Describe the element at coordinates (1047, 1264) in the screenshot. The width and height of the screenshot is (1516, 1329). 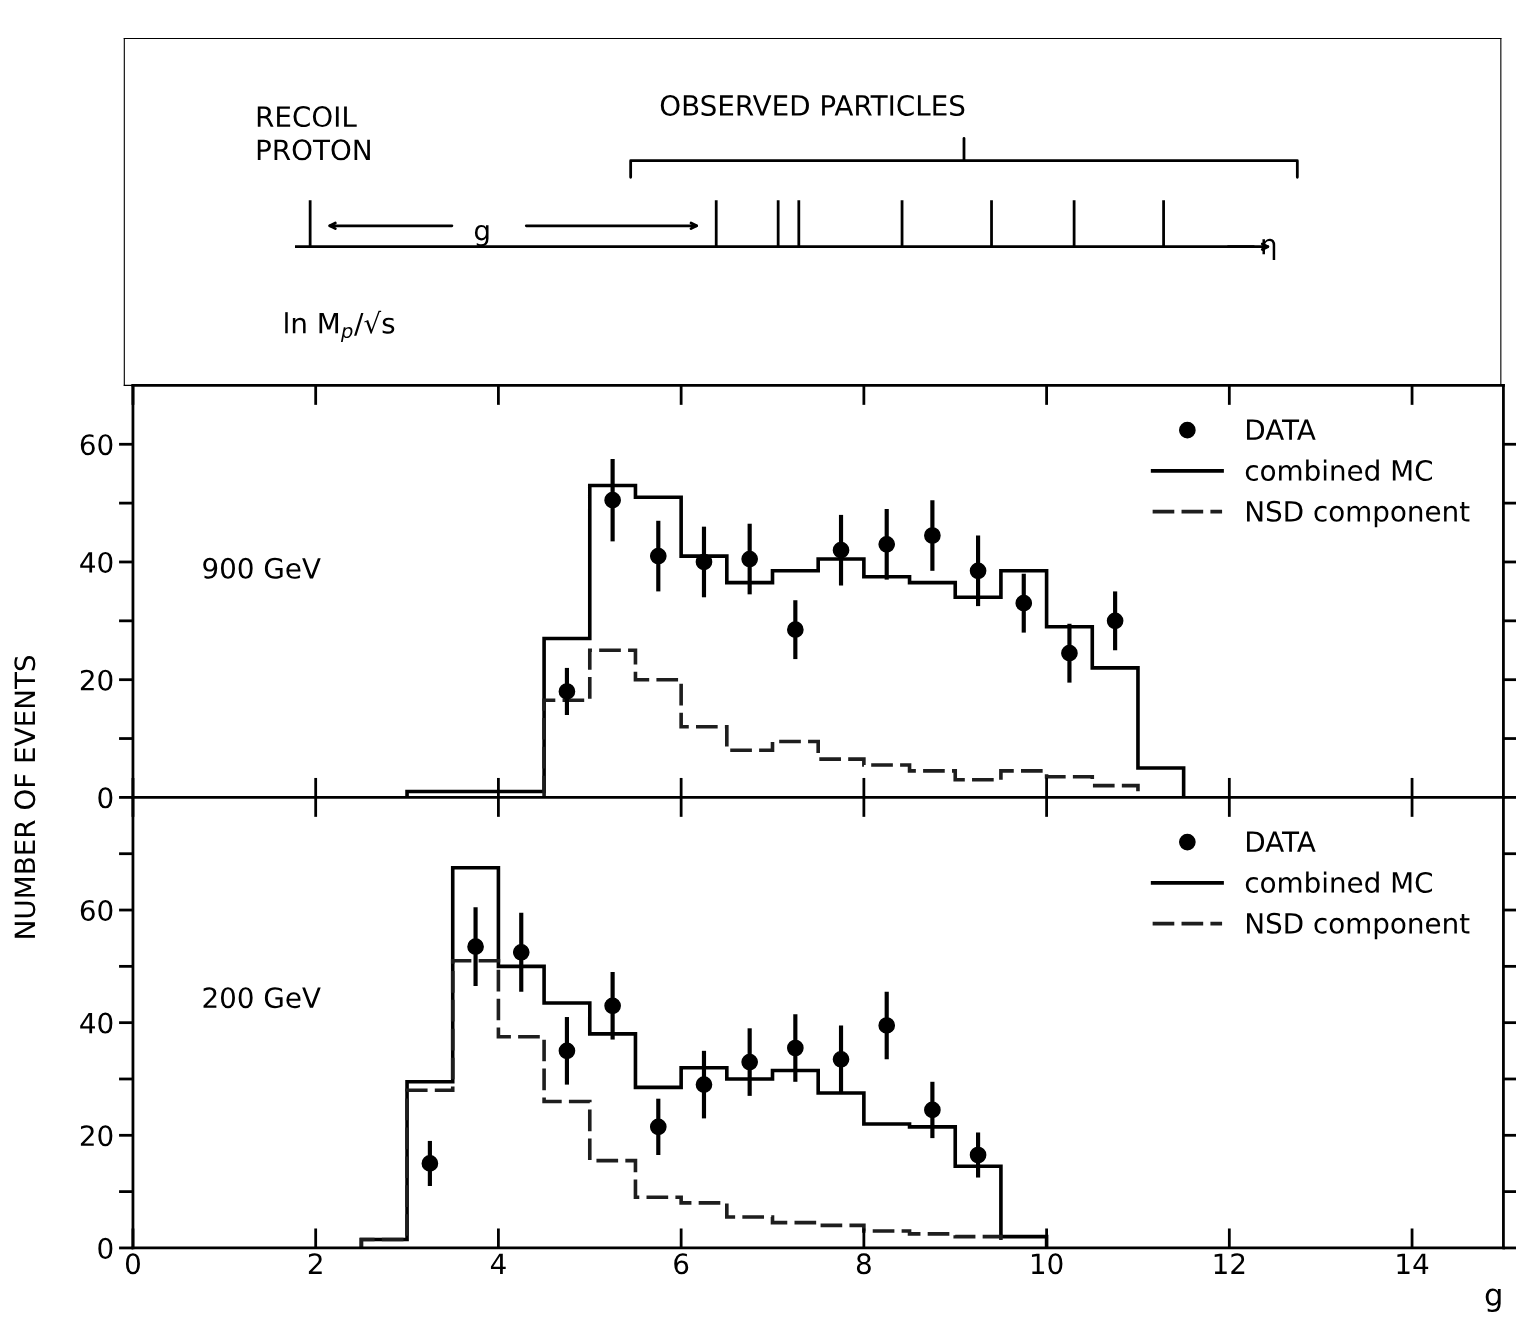
I see `x-tick-label: 10` at that location.